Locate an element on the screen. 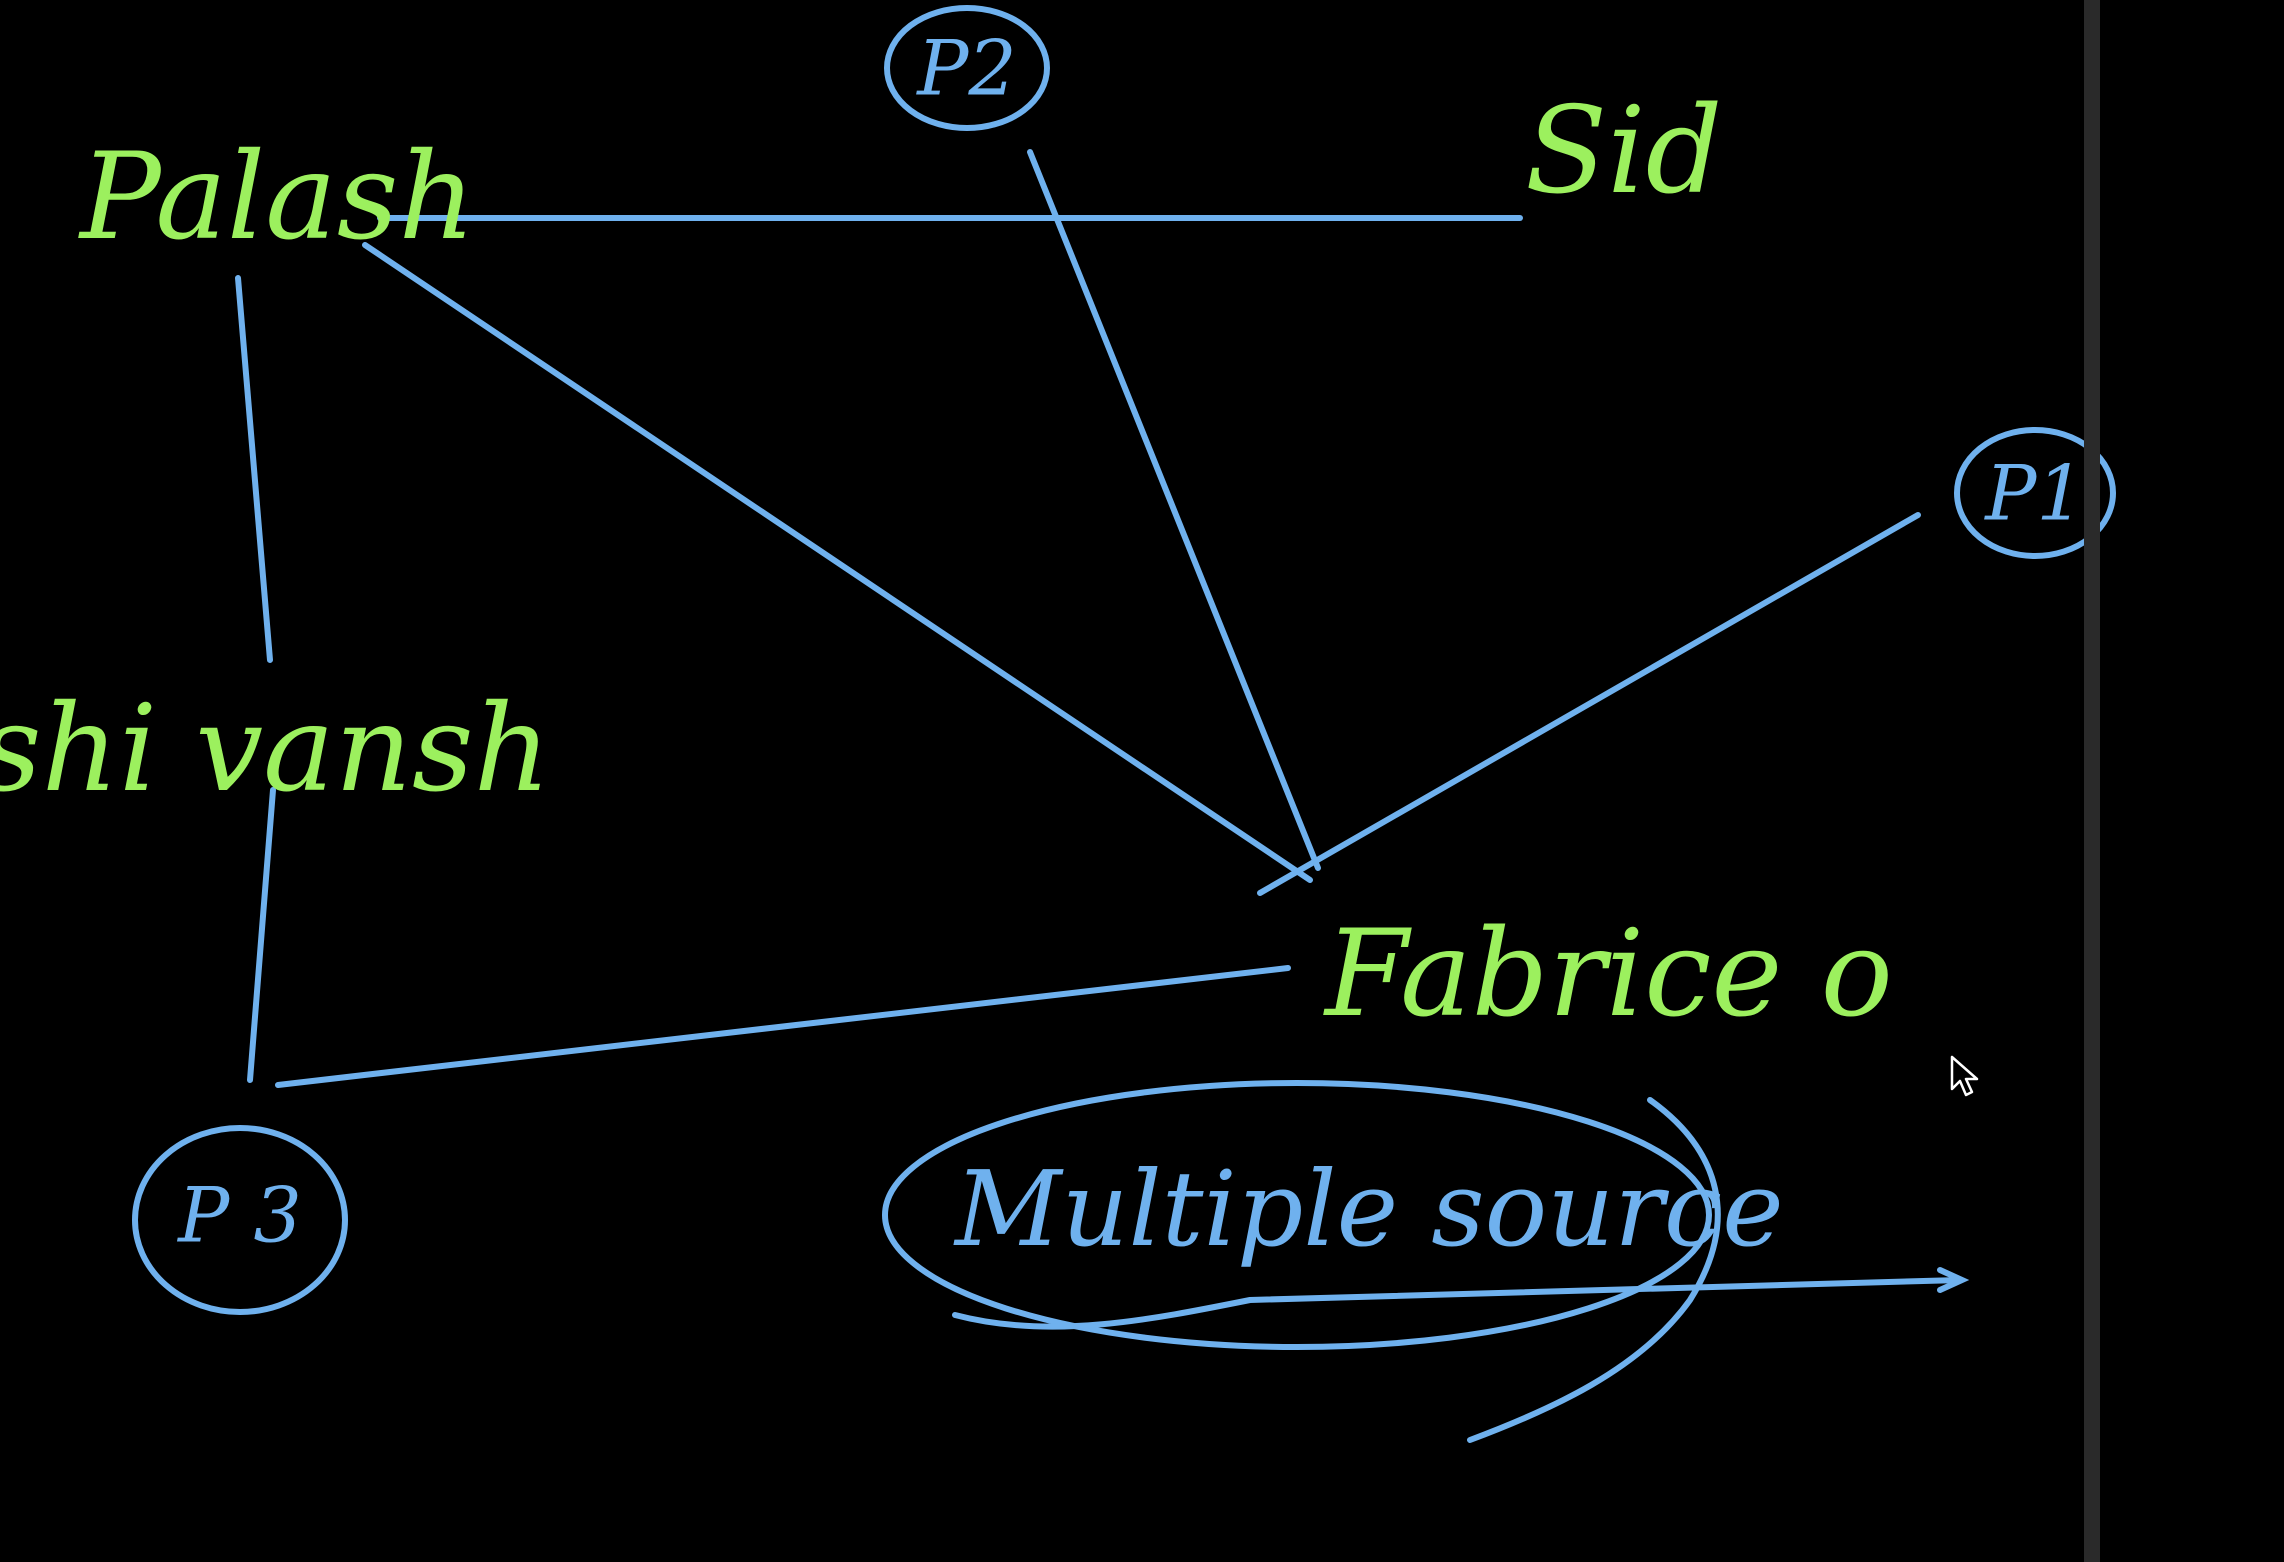 This screenshot has height=1562, width=2284. note-ring is located at coordinates (1297, 1215).